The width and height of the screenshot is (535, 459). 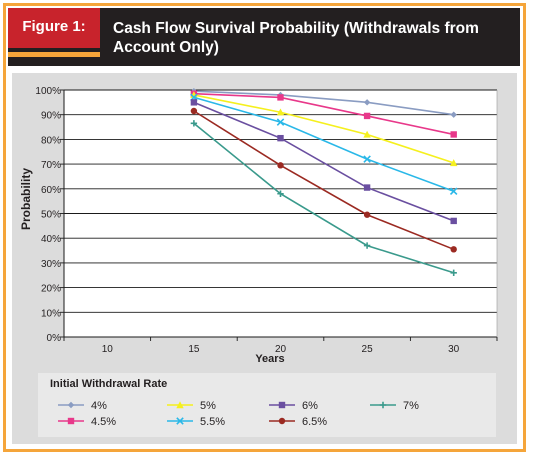 I want to click on x-tick-label: 25, so click(x=368, y=349).